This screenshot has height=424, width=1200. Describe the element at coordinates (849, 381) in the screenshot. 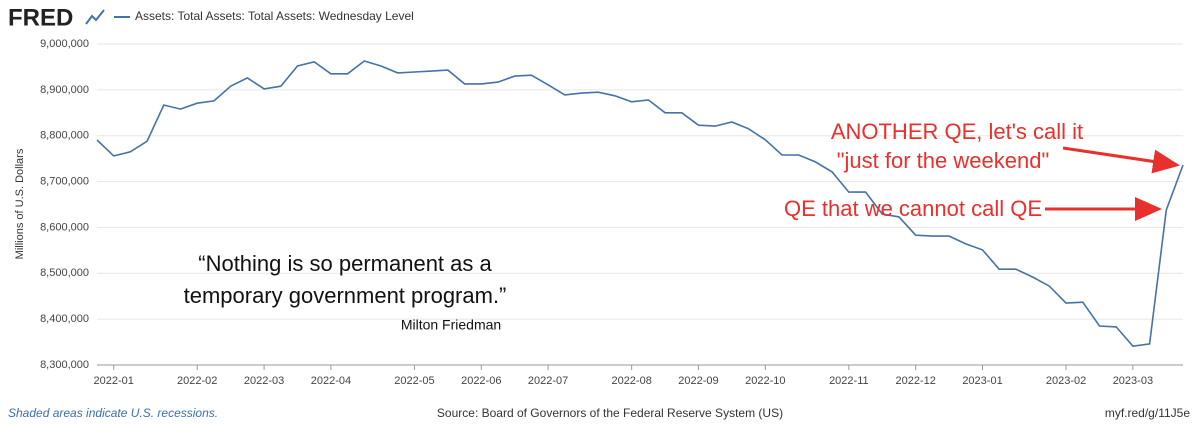

I see `x-tick-label: 2022-11` at that location.